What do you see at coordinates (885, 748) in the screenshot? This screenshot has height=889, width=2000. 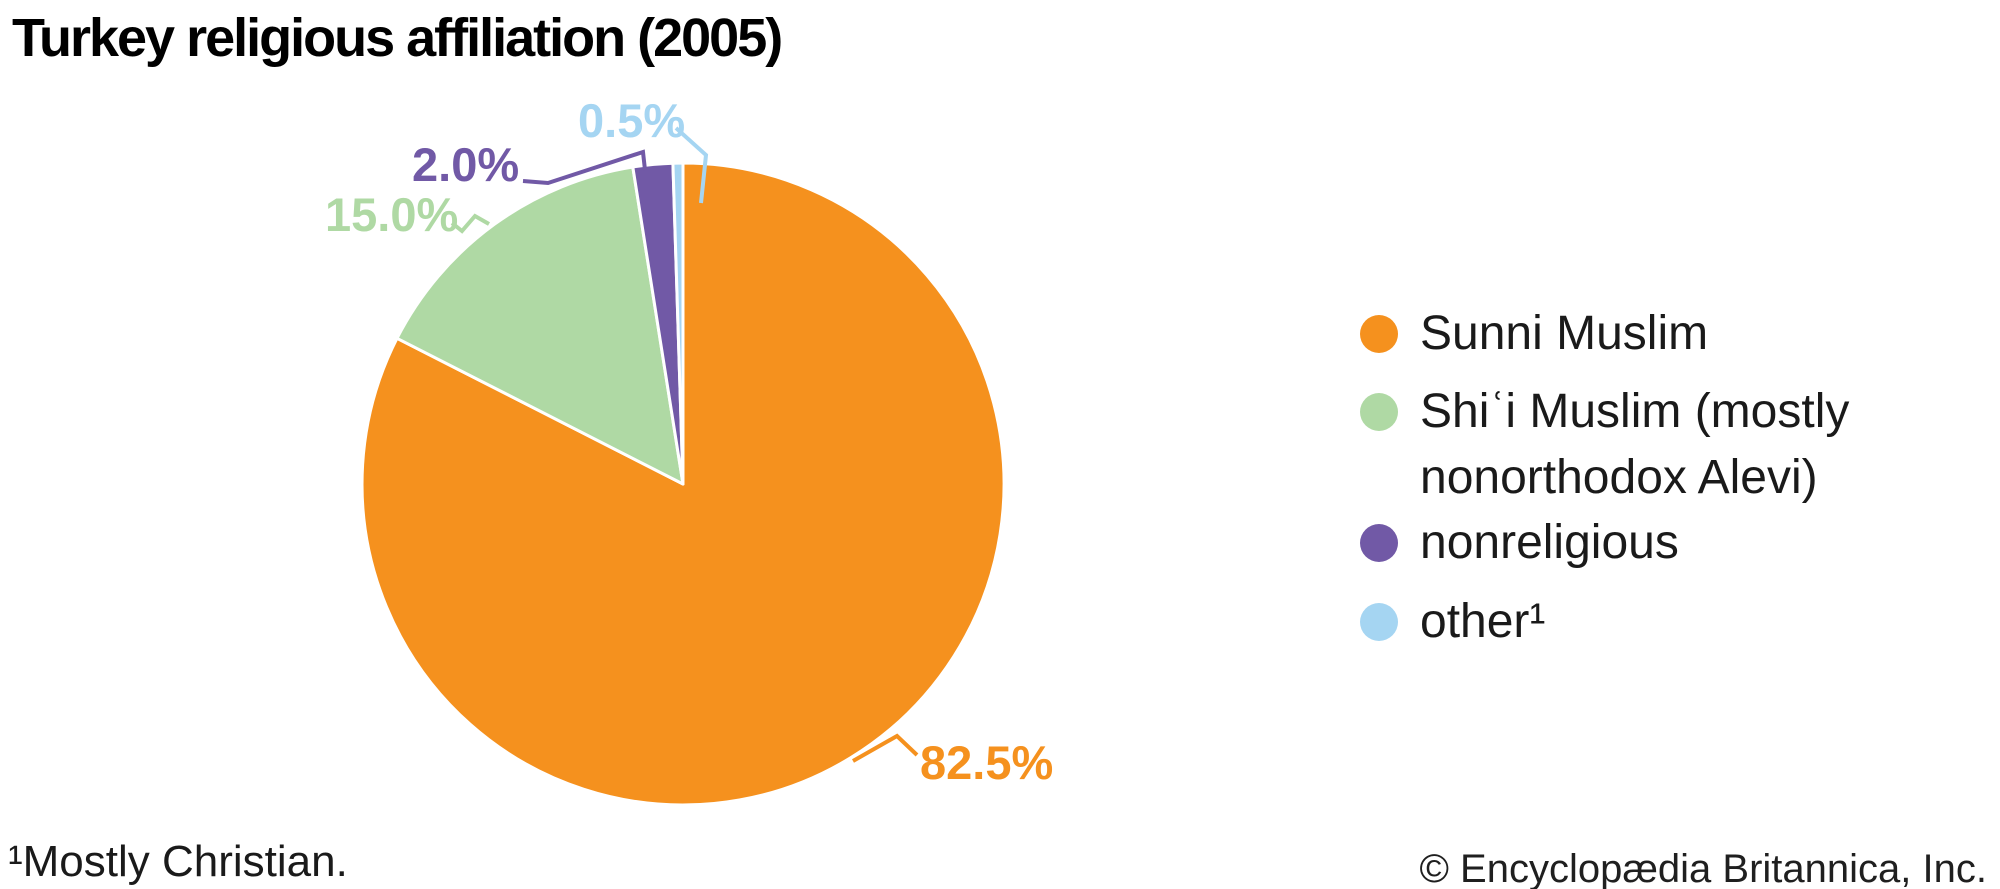 I see `leader-line-sunni` at bounding box center [885, 748].